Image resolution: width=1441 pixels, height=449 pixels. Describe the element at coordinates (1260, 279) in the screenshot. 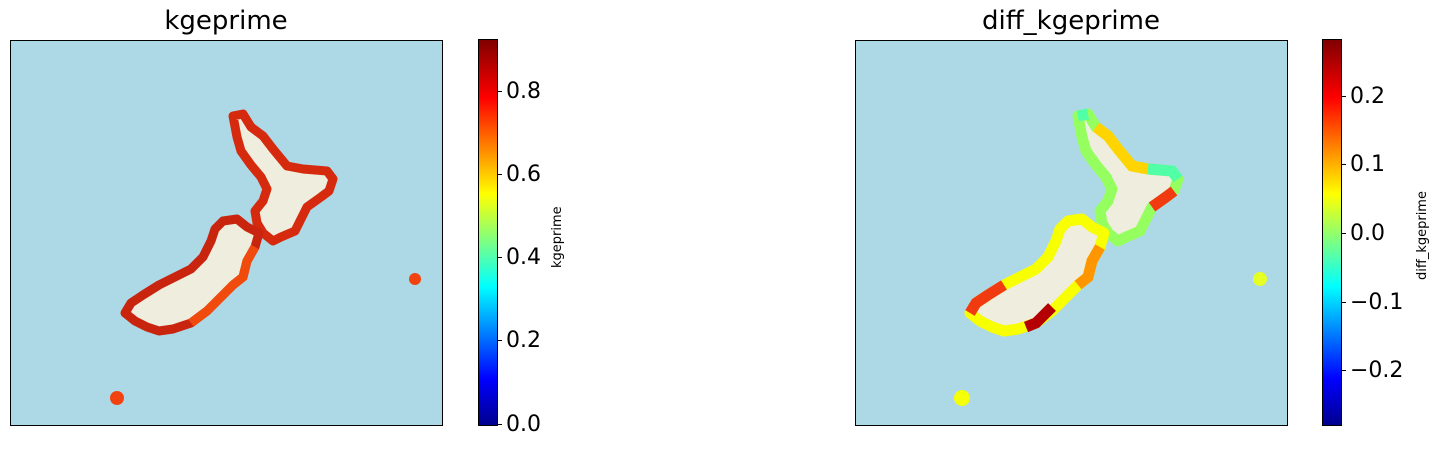

I see `right-chatham-islands` at that location.